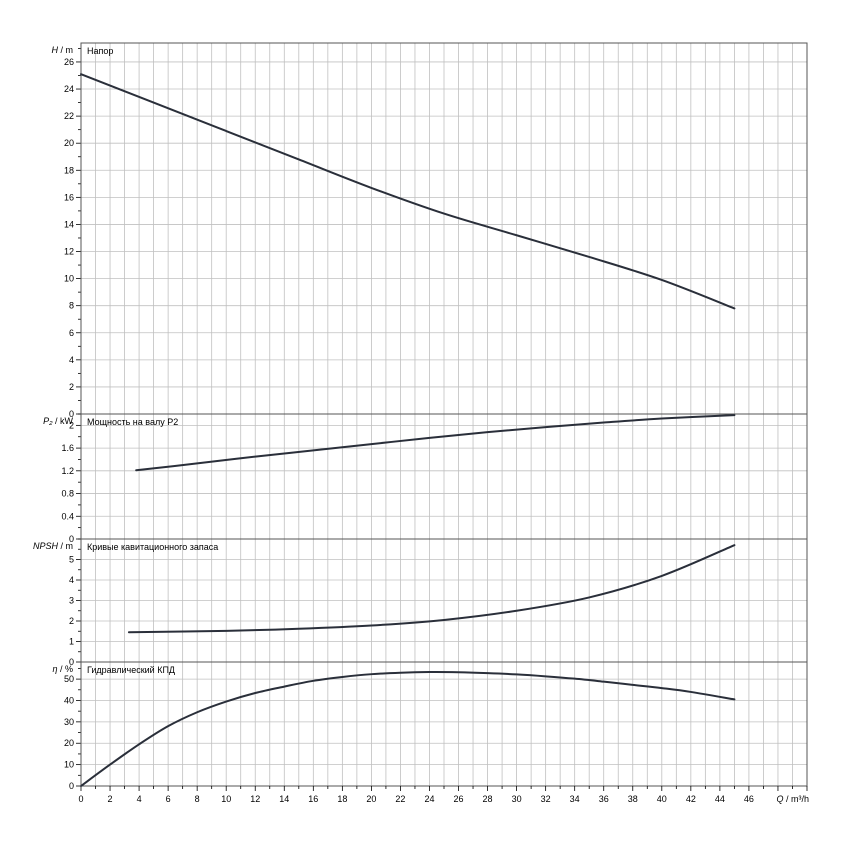 The width and height of the screenshot is (850, 850). Describe the element at coordinates (226, 799) in the screenshot. I see `x-tick-label: 10` at that location.